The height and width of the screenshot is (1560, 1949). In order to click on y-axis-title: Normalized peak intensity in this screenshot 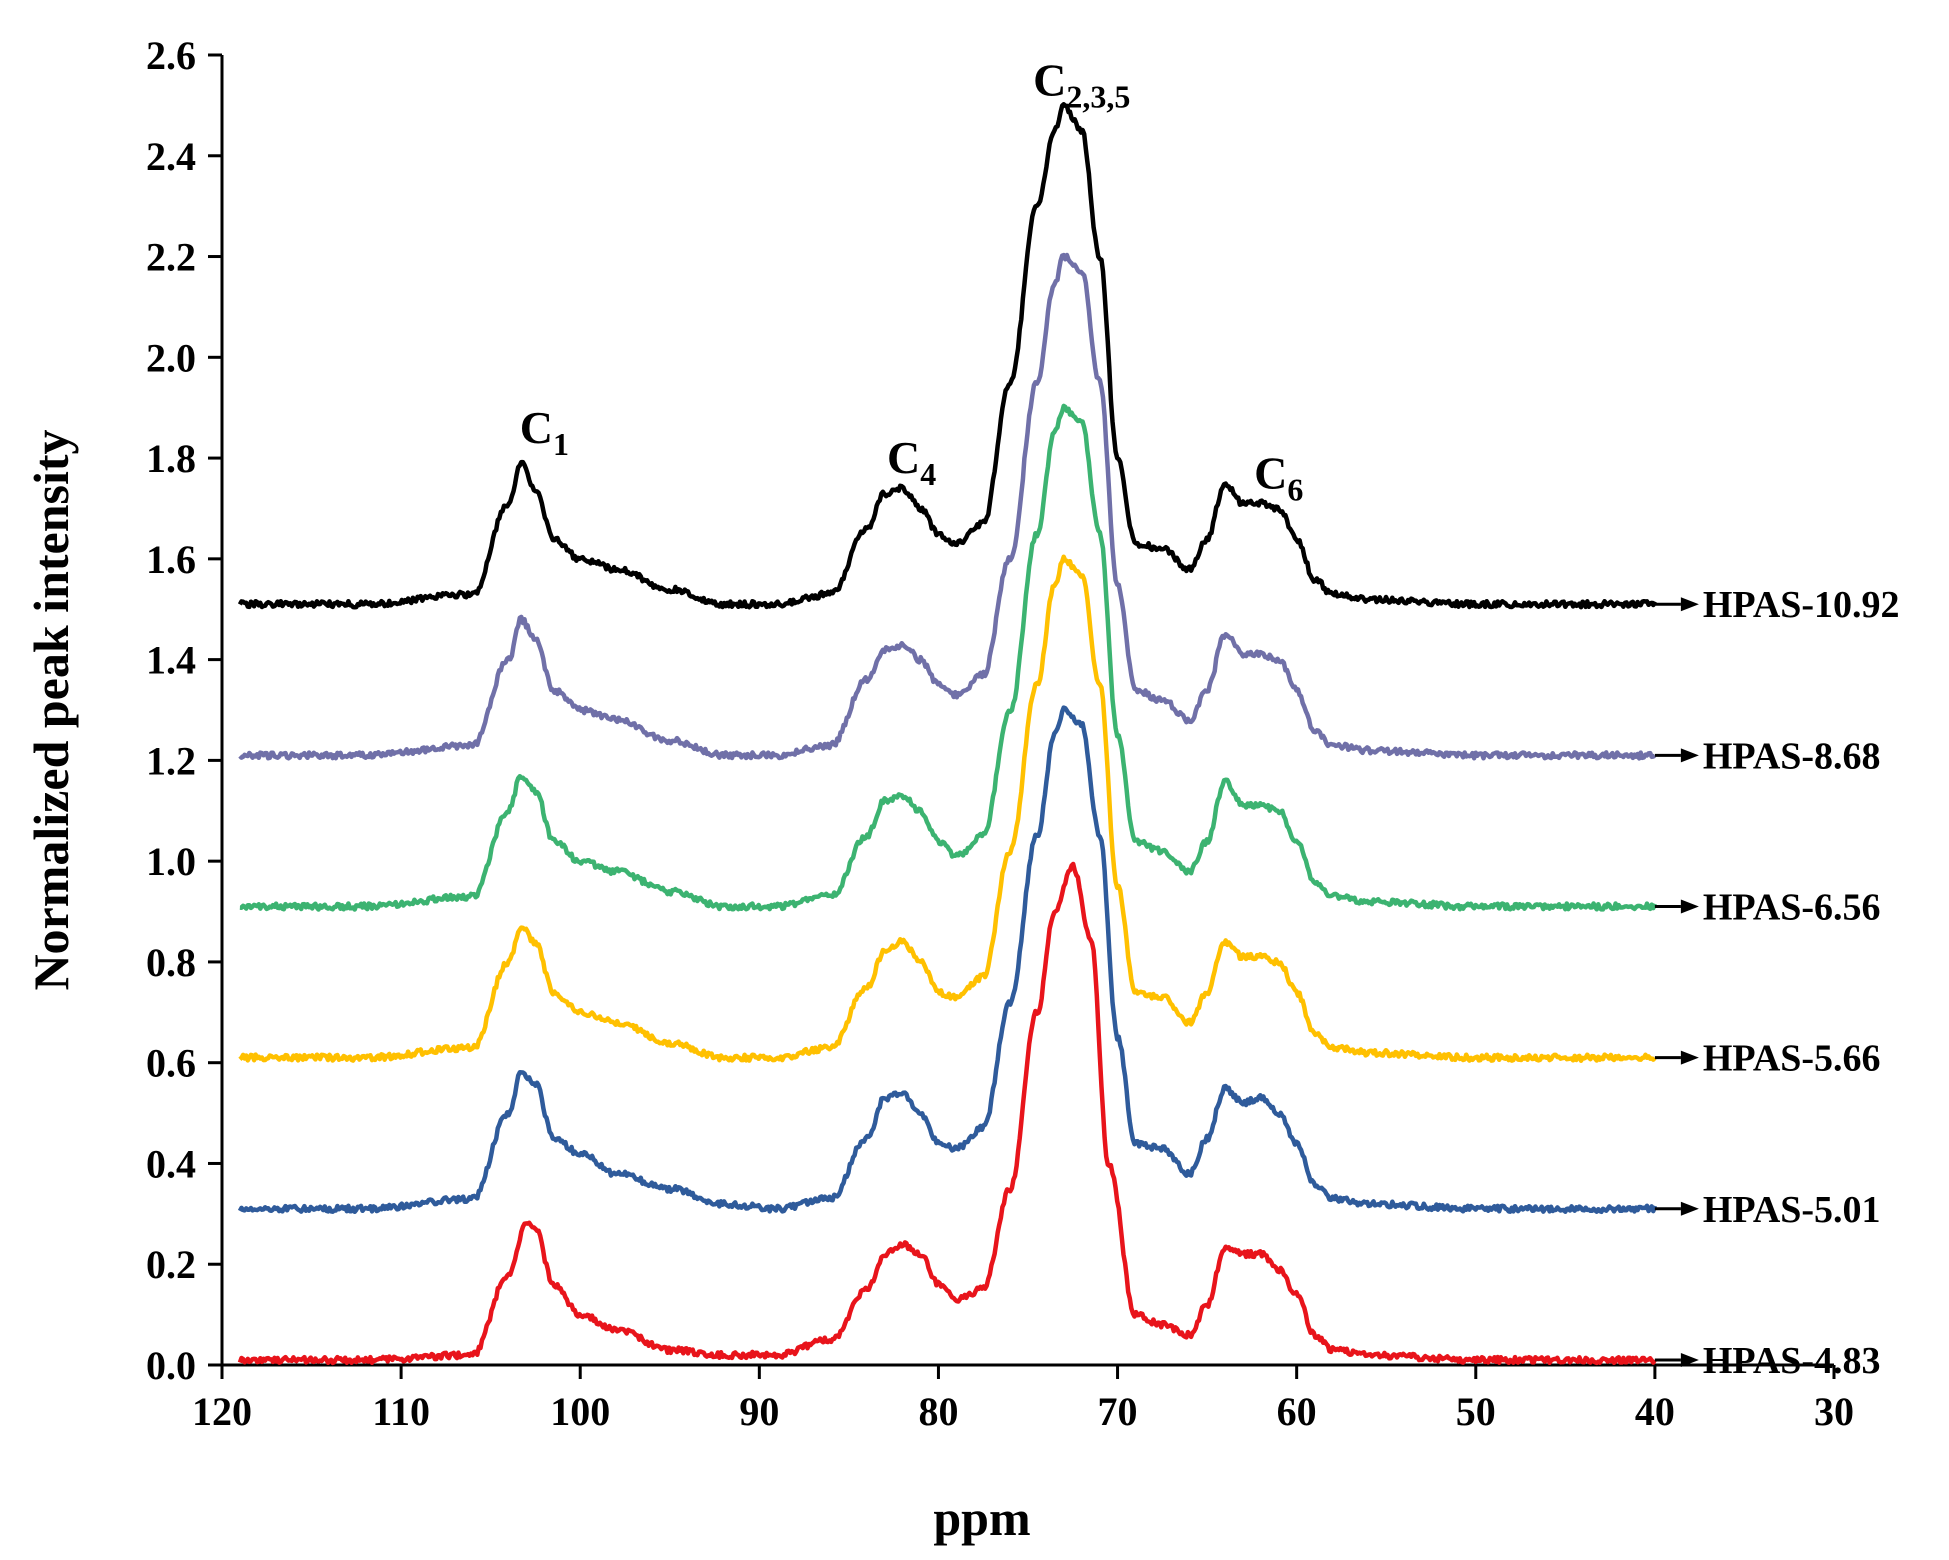, I will do `click(51, 709)`.